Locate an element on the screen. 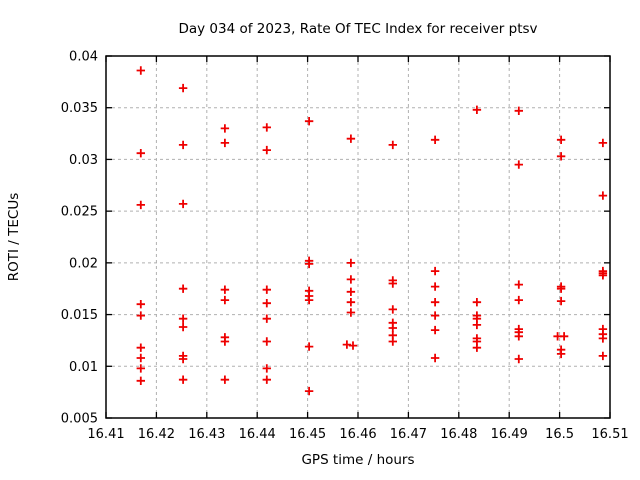 This screenshot has height=480, width=640. y-tick-label: 0.03 is located at coordinates (83, 160).